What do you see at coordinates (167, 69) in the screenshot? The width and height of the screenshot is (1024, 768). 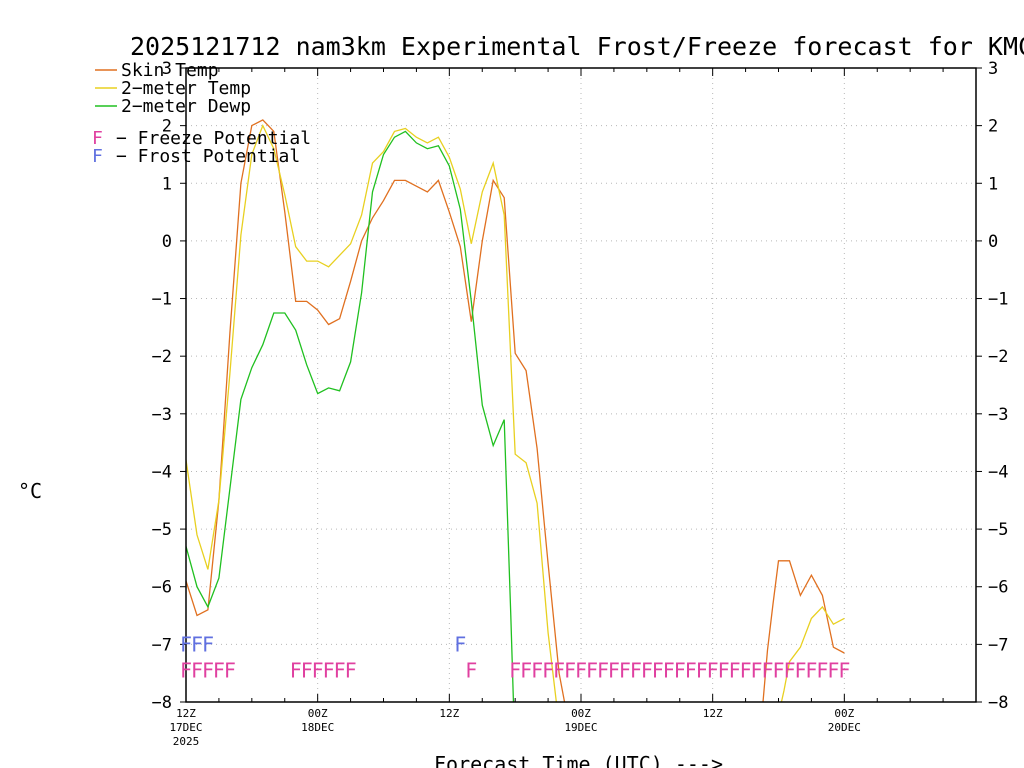 I see `y-tick-label-left: 3` at bounding box center [167, 69].